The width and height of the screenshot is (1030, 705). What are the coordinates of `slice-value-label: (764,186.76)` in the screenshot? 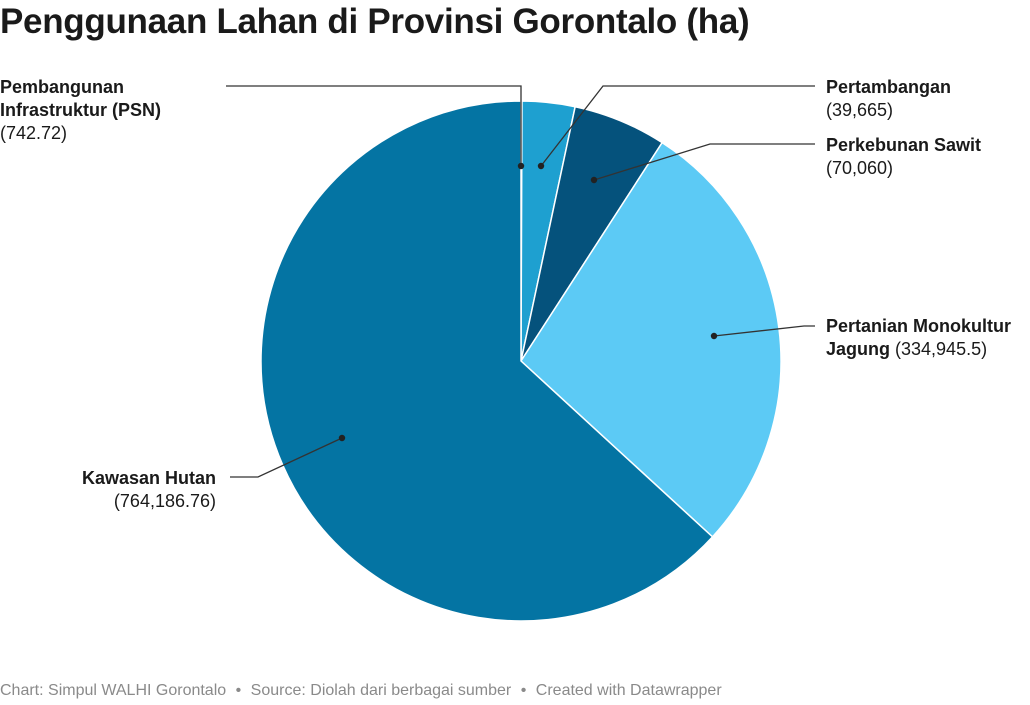 It's located at (165, 501).